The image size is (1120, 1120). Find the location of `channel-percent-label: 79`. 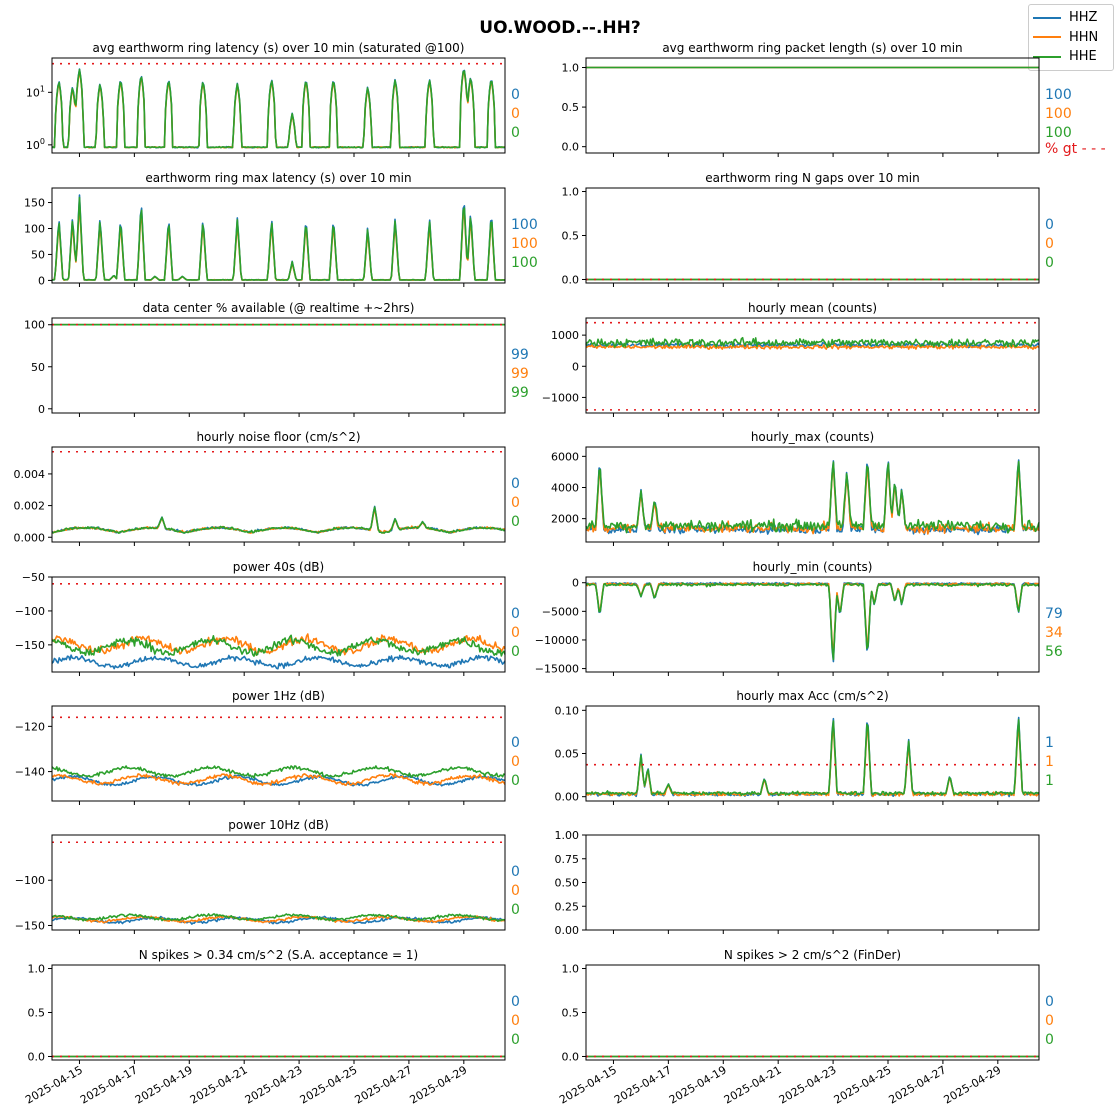

channel-percent-label: 79 is located at coordinates (1054, 614).